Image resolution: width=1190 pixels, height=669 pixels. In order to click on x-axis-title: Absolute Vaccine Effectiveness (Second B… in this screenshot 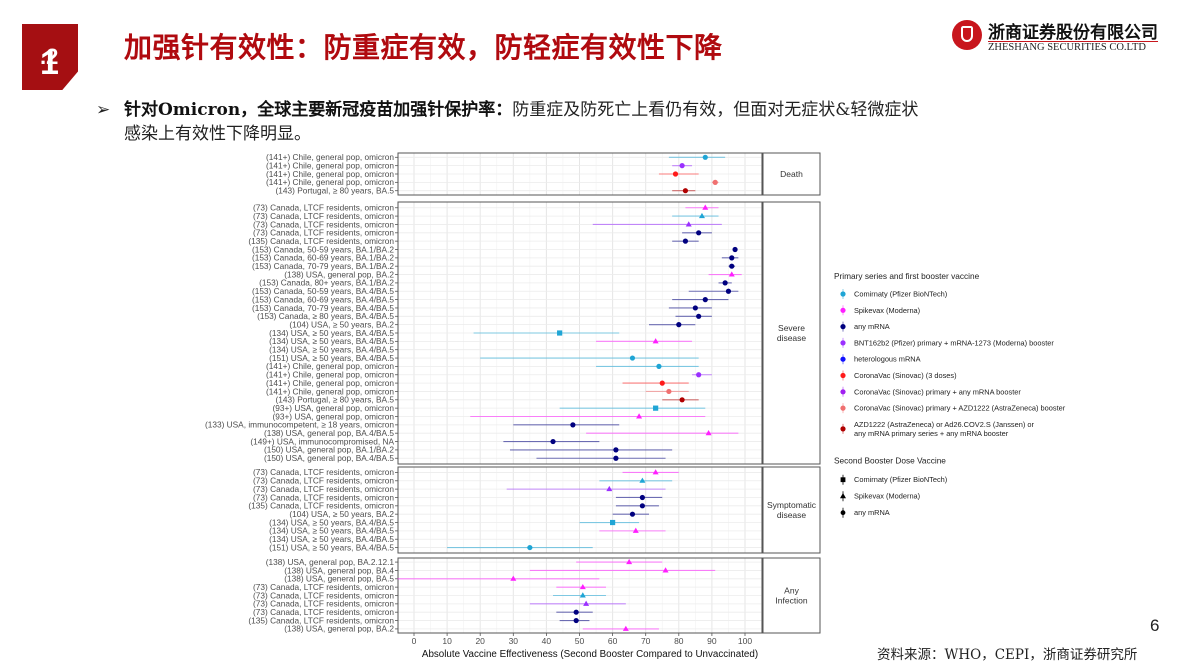, I will do `click(590, 654)`.